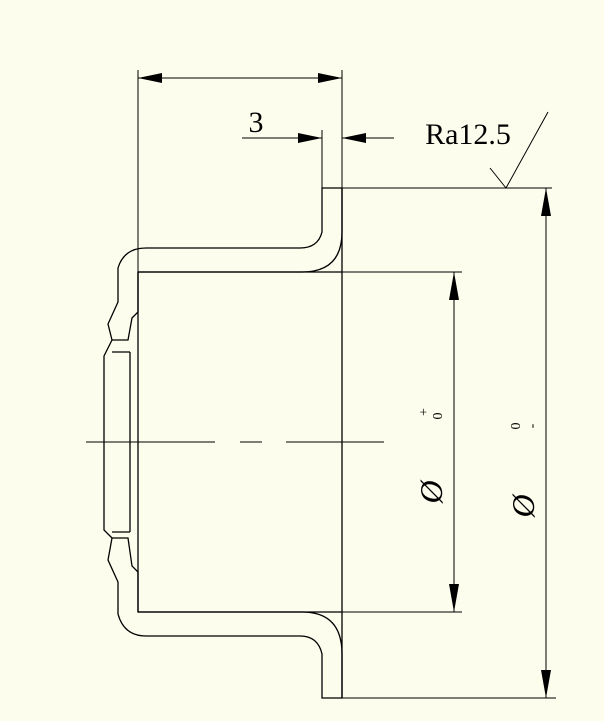 The height and width of the screenshot is (721, 604). I want to click on inner-diameter-dimension: Ø + 0, so click(402, 442).